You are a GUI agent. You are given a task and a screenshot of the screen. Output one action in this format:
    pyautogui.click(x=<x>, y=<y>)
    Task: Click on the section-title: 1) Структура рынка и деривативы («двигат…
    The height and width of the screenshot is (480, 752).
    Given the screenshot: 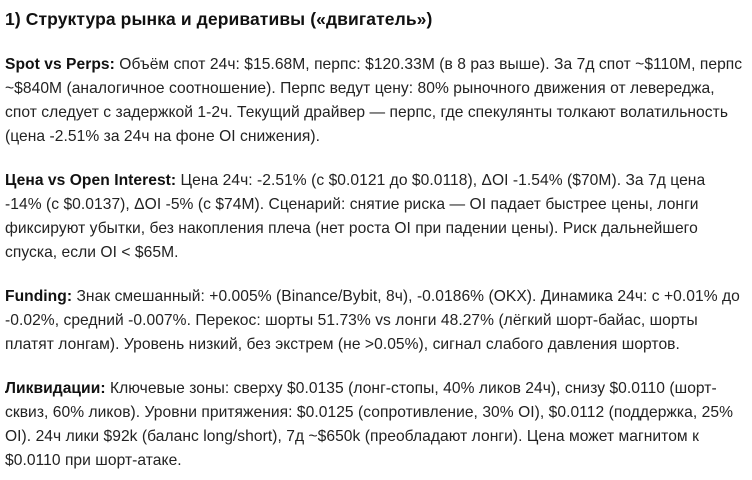 What is the action you would take?
    pyautogui.click(x=219, y=19)
    